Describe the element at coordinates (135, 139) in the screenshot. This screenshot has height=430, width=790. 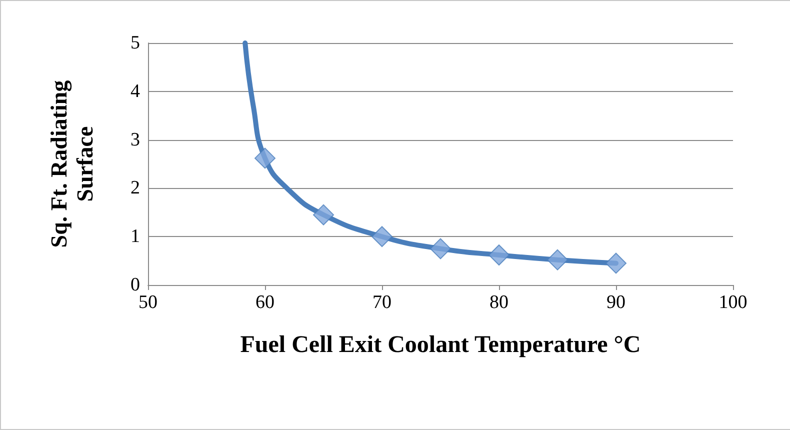
I see `y-tick-label: 3` at that location.